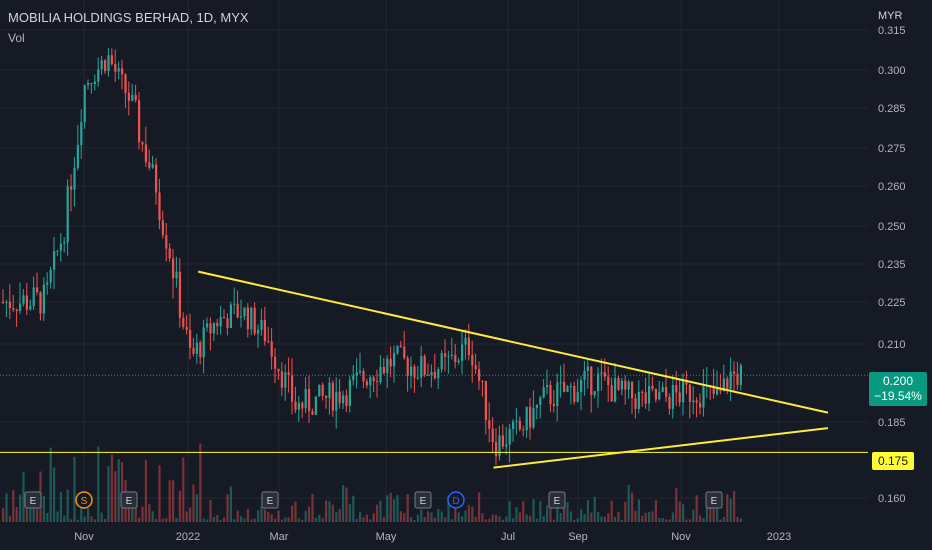  I want to click on time-tick-label: Sep, so click(578, 537).